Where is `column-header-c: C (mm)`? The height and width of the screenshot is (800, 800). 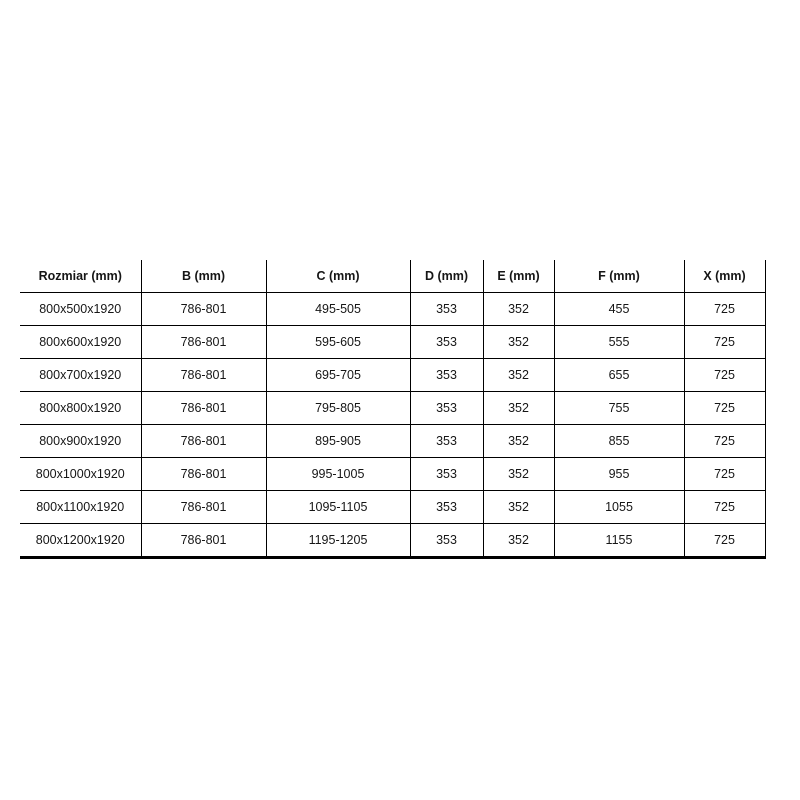
column-header-c: C (mm) is located at coordinates (338, 276).